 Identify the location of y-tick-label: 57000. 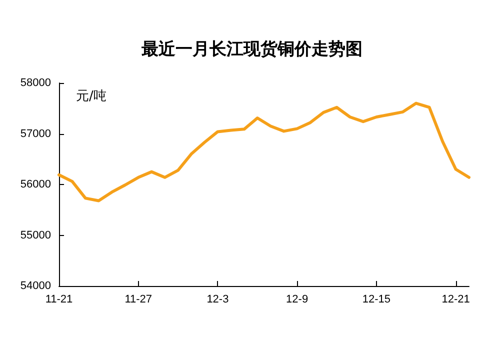
(35, 134).